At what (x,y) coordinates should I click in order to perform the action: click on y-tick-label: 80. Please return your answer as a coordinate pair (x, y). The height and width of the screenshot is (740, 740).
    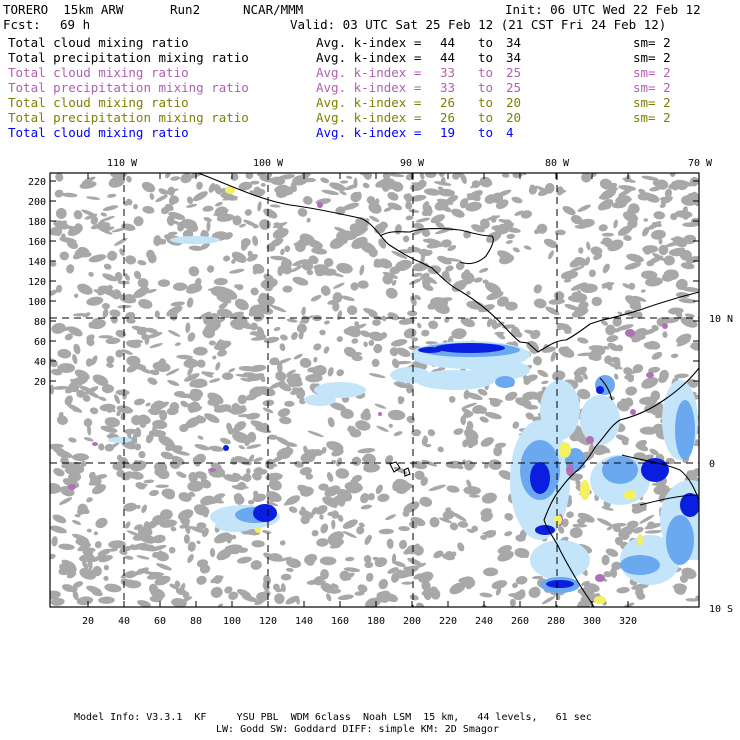
    Looking at the image, I should click on (40, 322).